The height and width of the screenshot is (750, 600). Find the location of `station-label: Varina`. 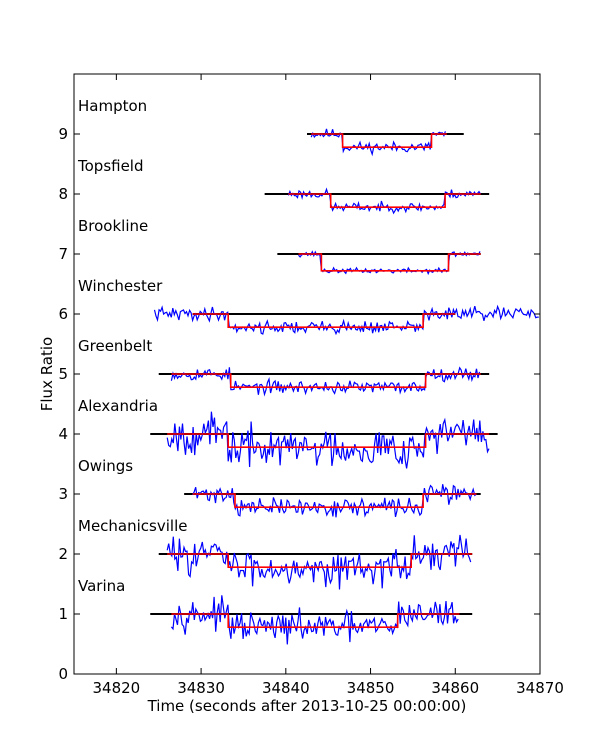

station-label: Varina is located at coordinates (101, 586).